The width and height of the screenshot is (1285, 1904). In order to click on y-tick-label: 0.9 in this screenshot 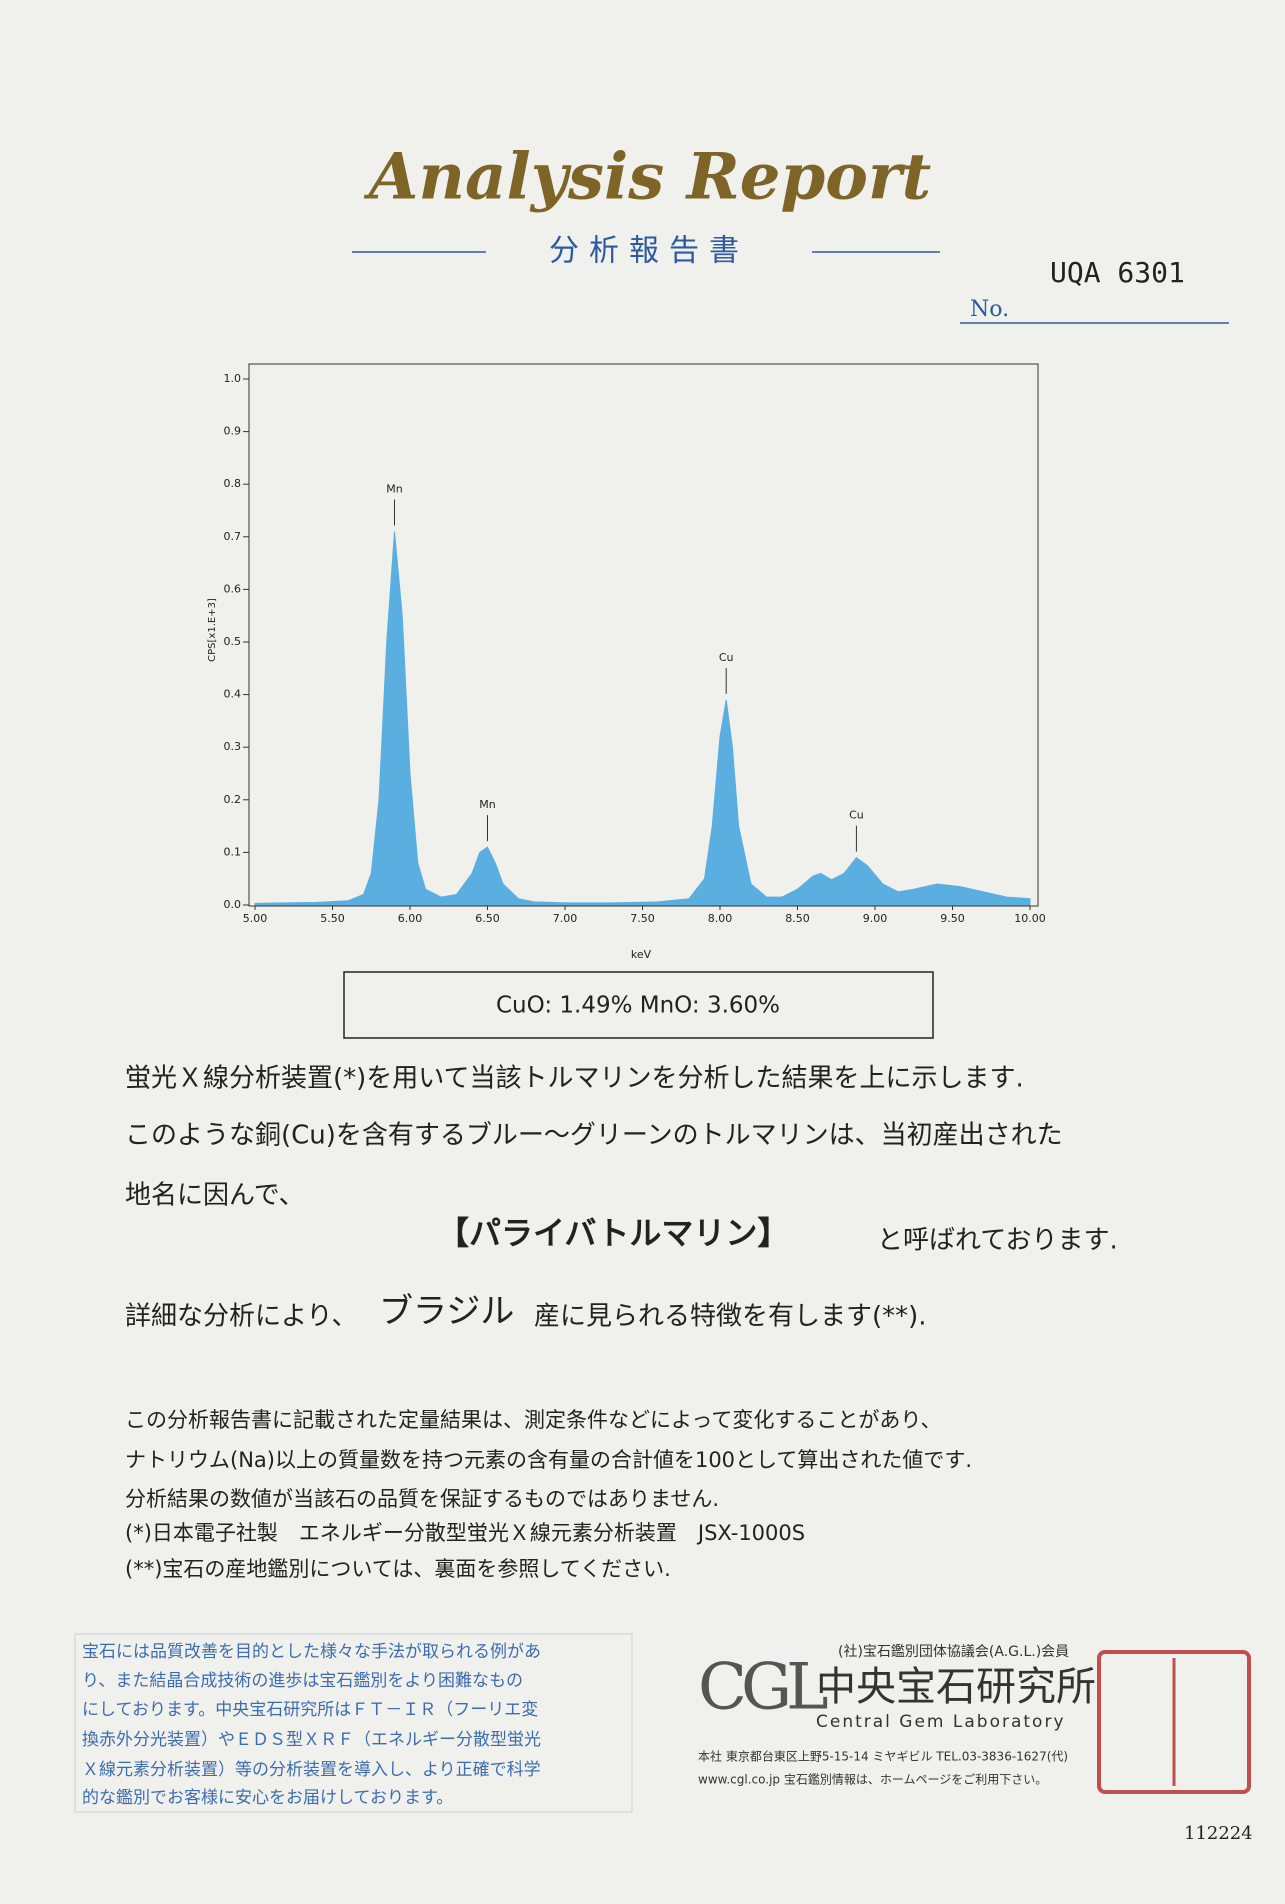, I will do `click(233, 431)`.